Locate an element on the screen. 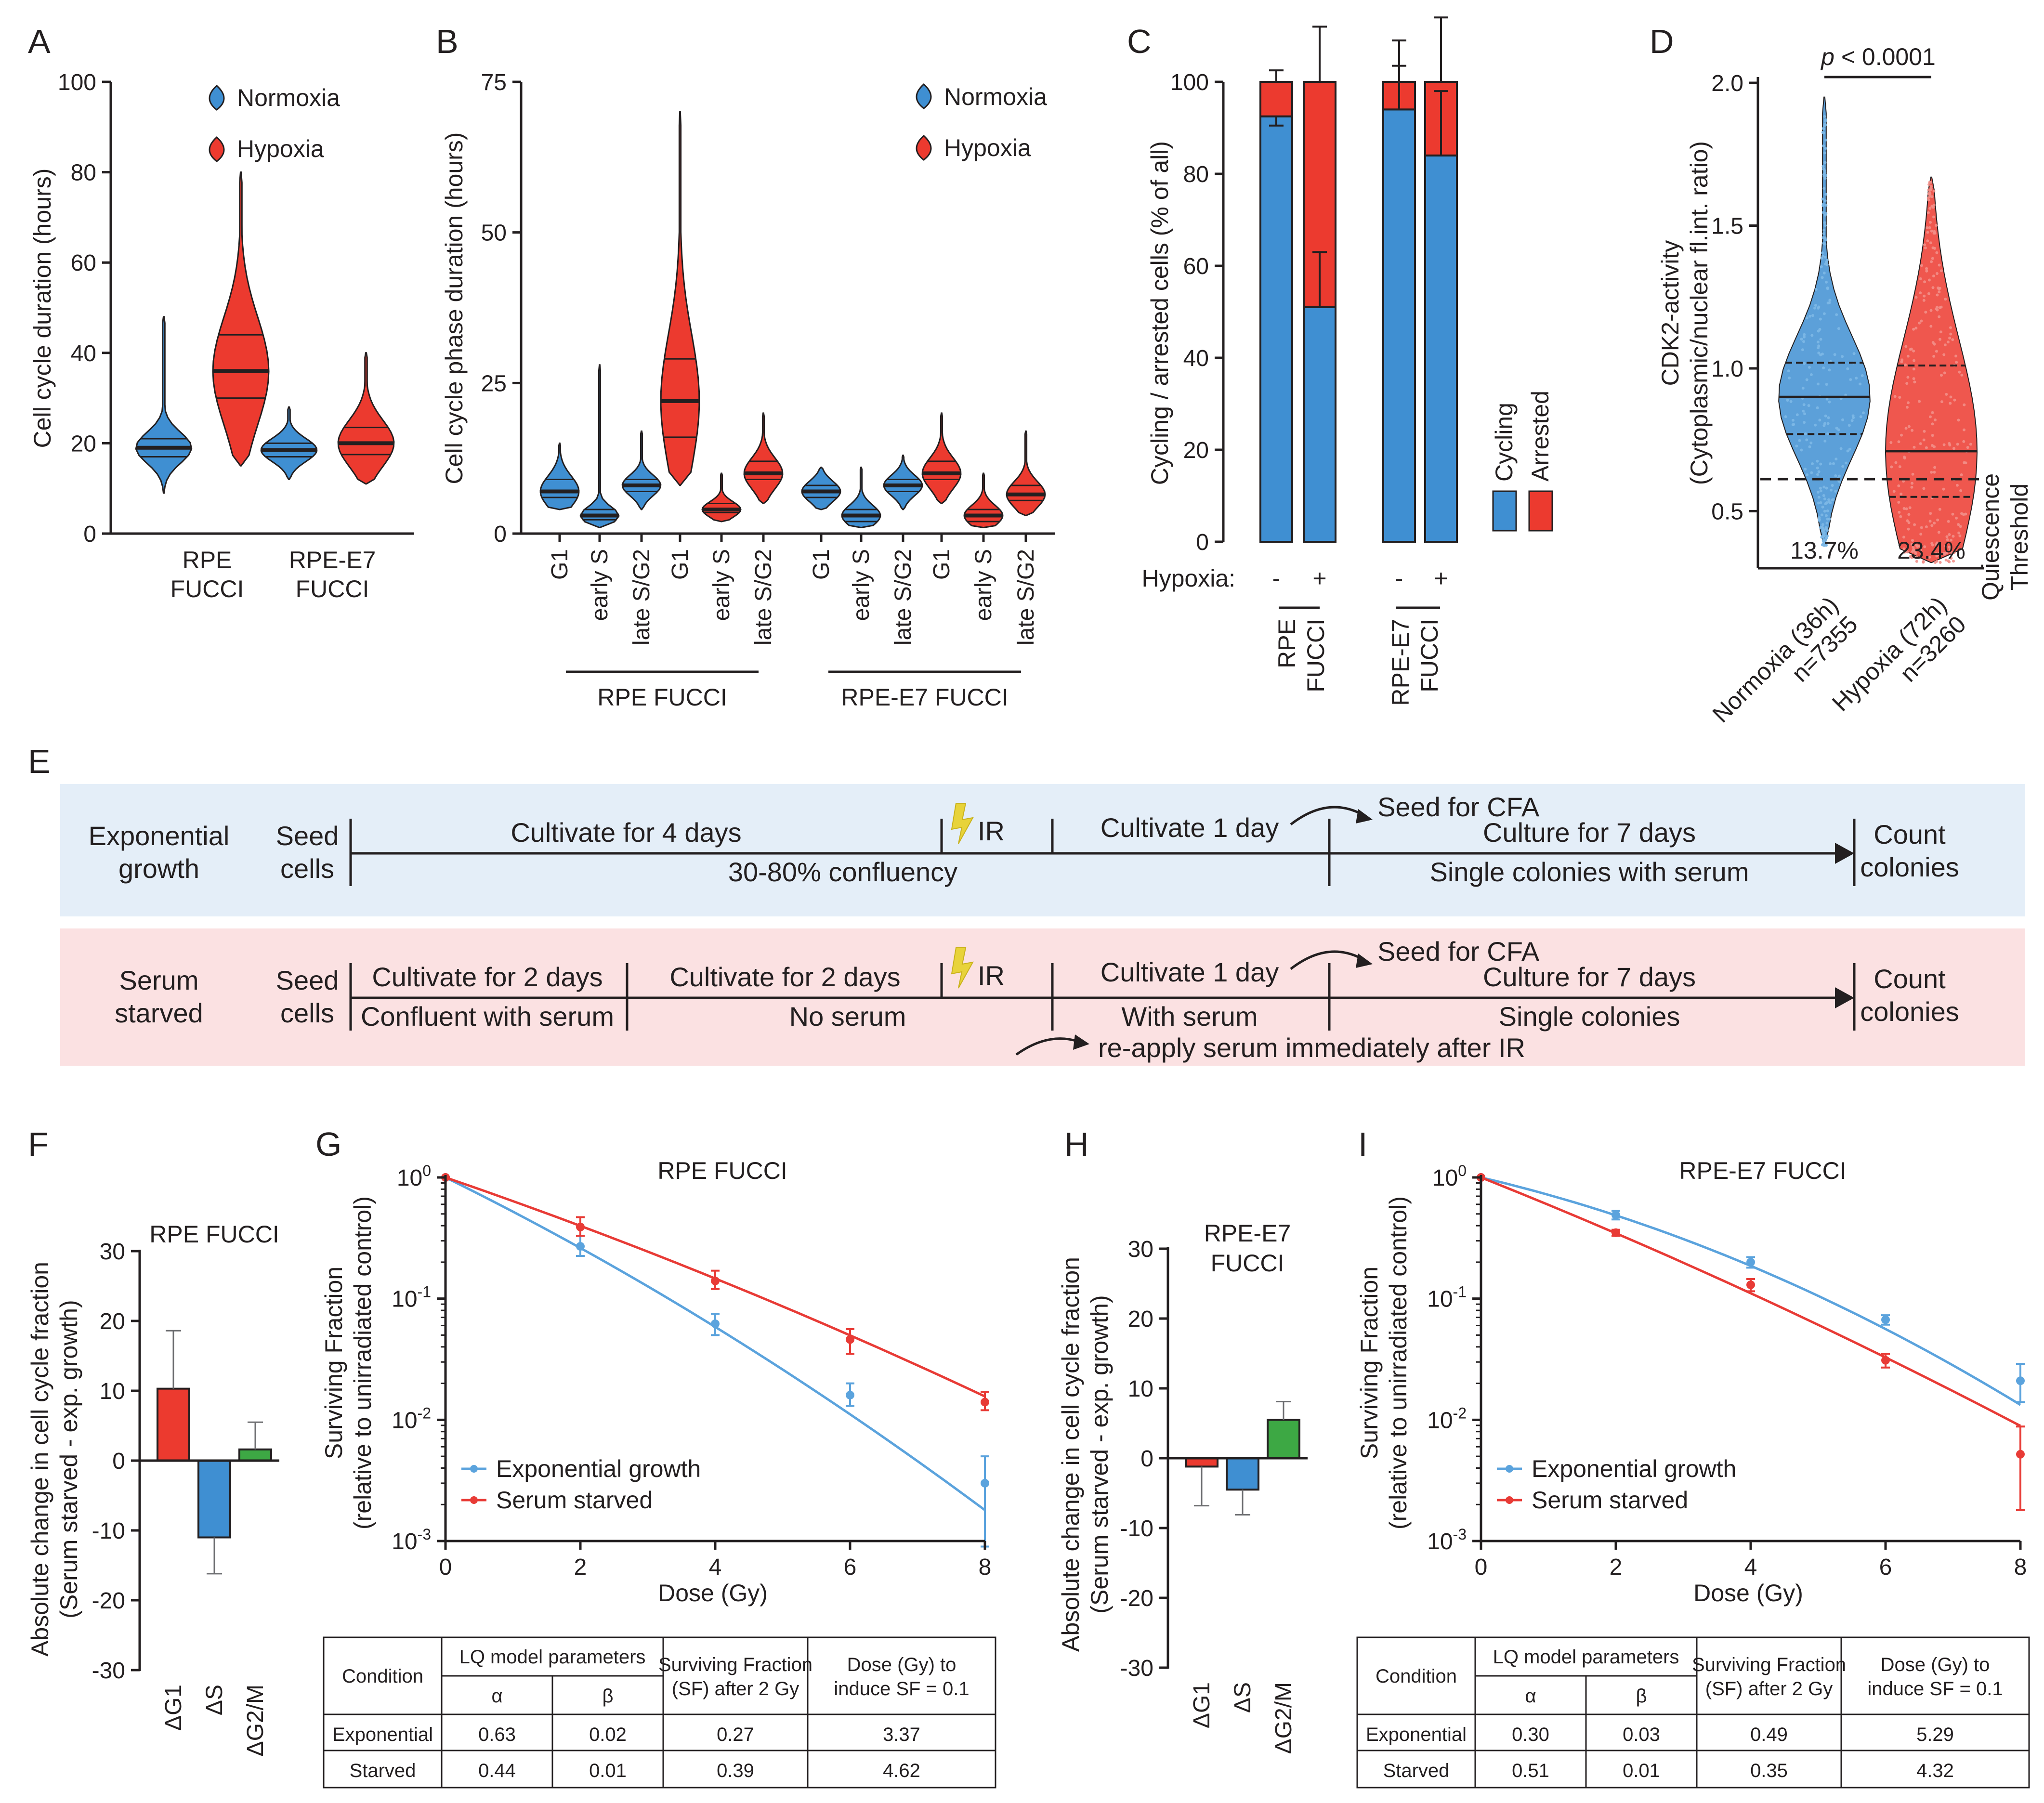  table-cell: Exponential is located at coordinates (382, 1734).